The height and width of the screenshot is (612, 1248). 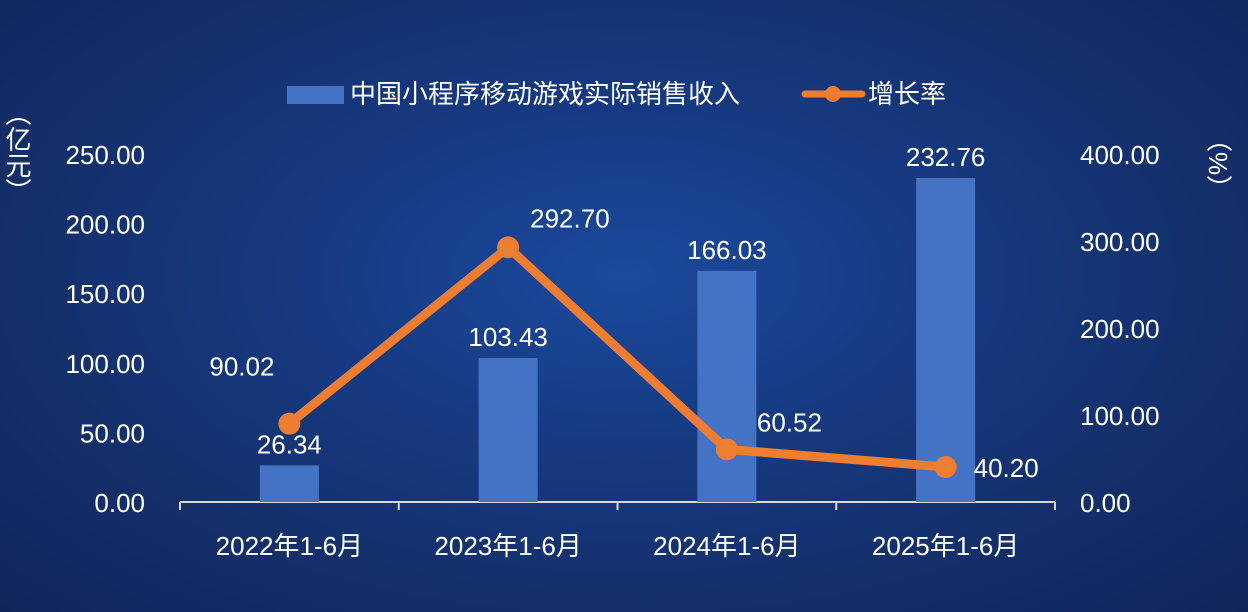 I want to click on legend-line-label: 增长率, so click(x=907, y=94).